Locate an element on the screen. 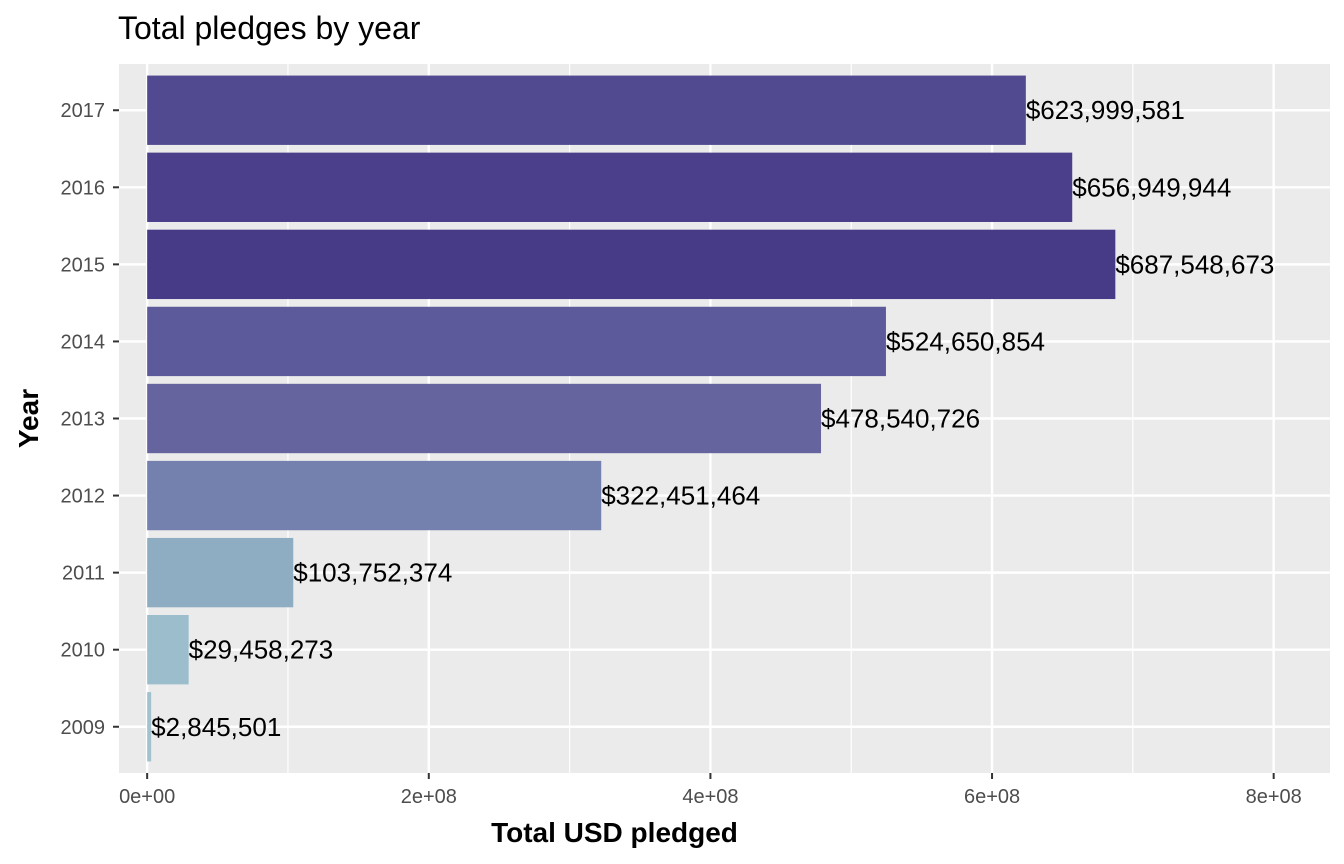 The image size is (1344, 864). chart-title: Total pledges by year is located at coordinates (269, 28).